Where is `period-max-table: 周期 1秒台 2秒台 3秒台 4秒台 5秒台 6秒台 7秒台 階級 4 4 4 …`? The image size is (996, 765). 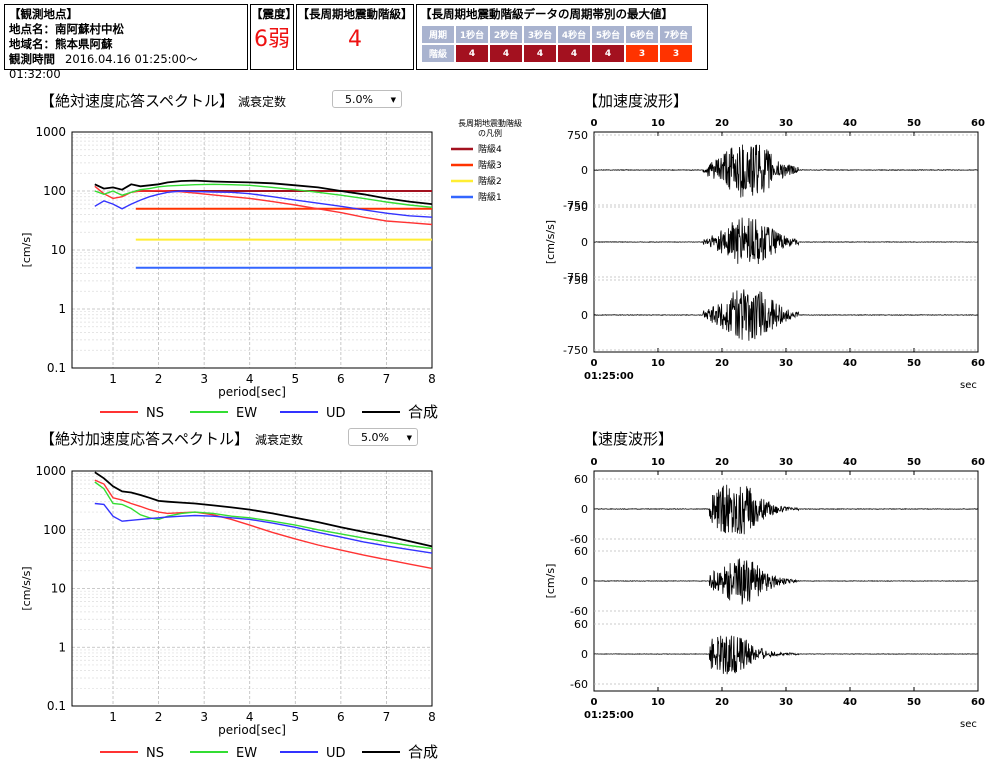 period-max-table: 周期 1秒台 2秒台 3秒台 4秒台 5秒台 6秒台 7秒台 階級 4 4 4 … is located at coordinates (557, 44).